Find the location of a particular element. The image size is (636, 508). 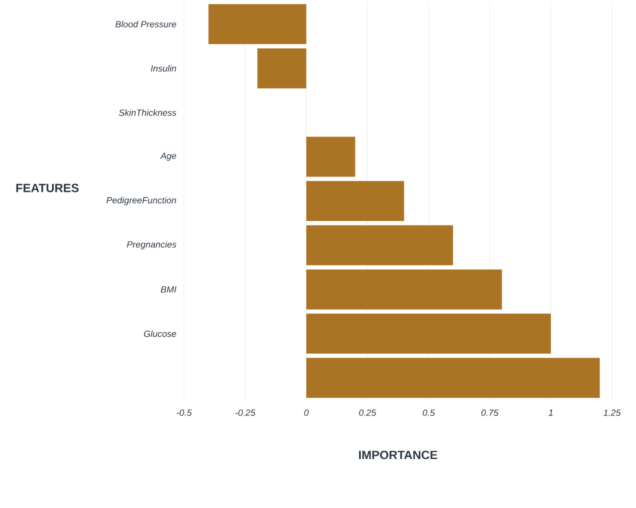

y-tick-label: Blood Pressure is located at coordinates (145, 24).